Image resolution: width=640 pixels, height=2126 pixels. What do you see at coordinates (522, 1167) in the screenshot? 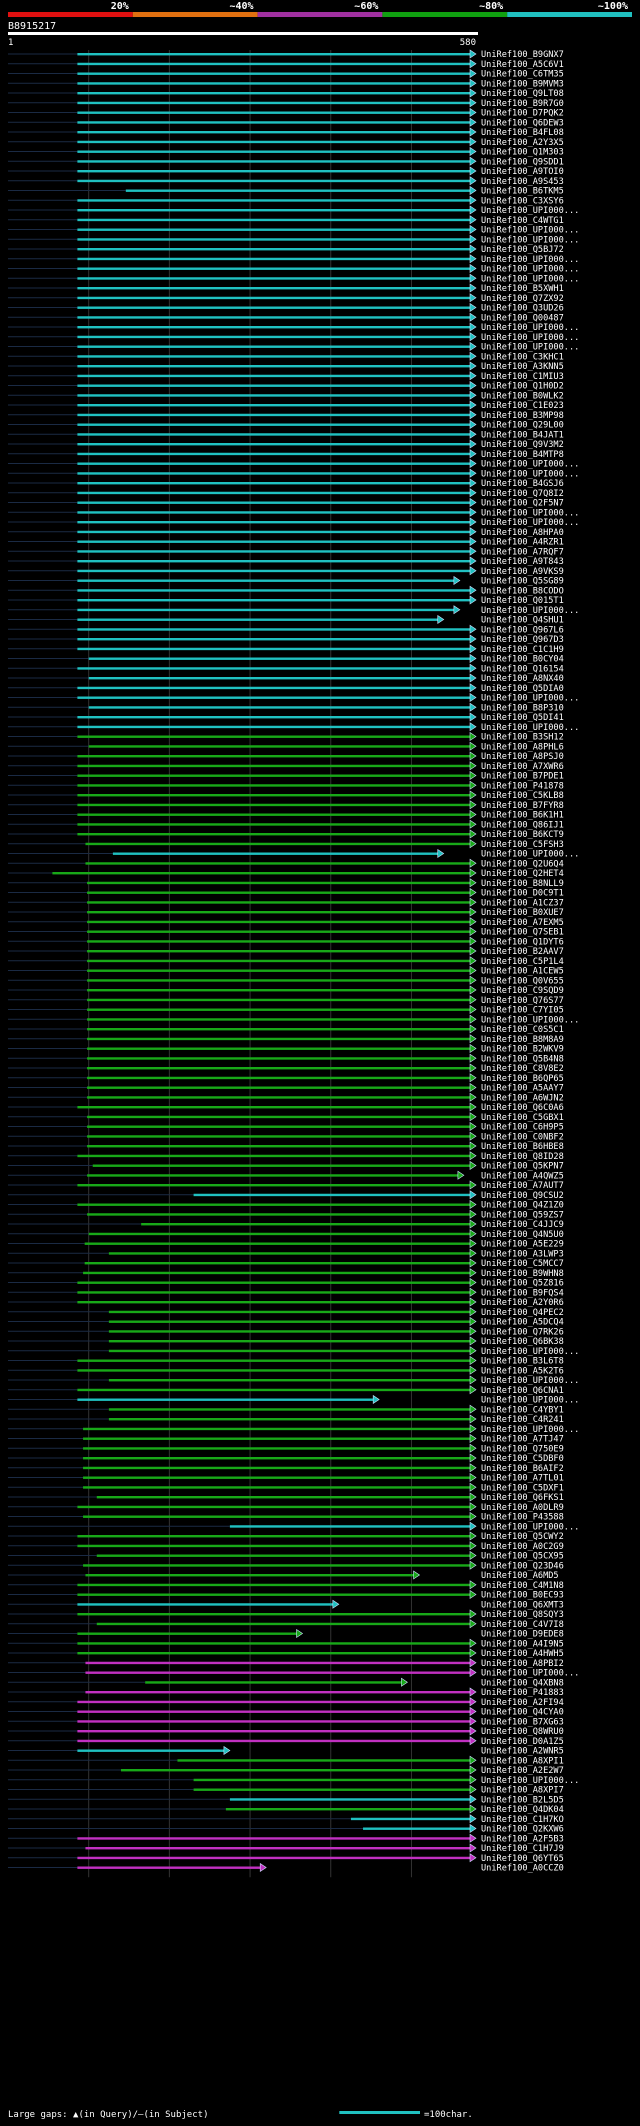
I see `hit-label: UniRef100_Q5KPN7` at bounding box center [522, 1167].